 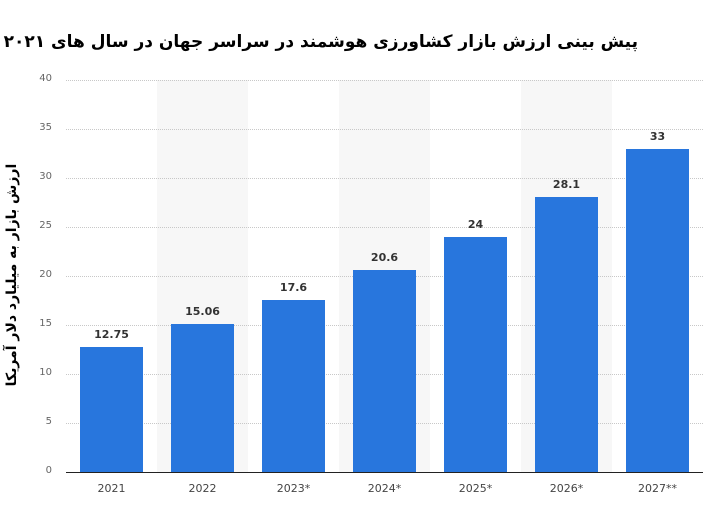 What do you see at coordinates (475, 224) in the screenshot?
I see `bar-value-label: 24` at bounding box center [475, 224].